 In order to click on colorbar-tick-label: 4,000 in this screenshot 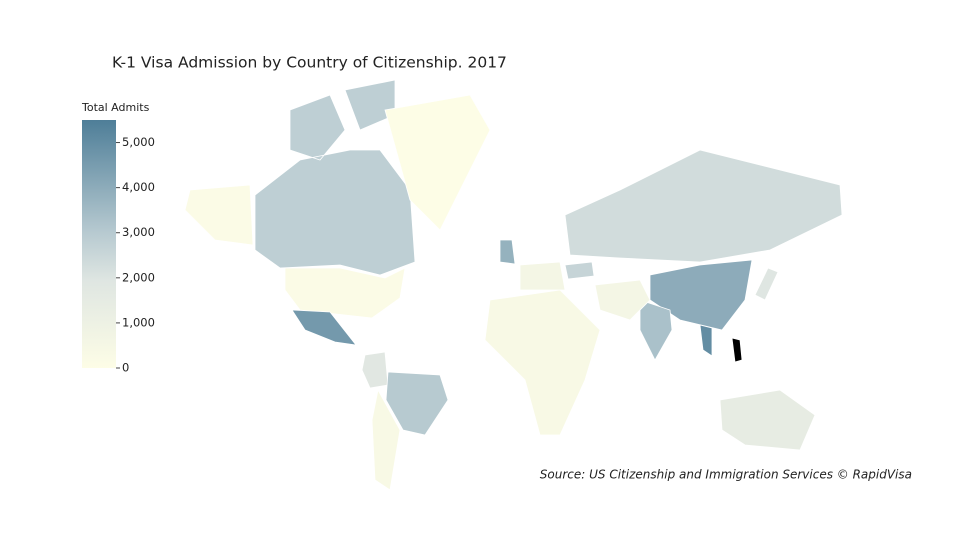, I will do `click(138, 187)`.